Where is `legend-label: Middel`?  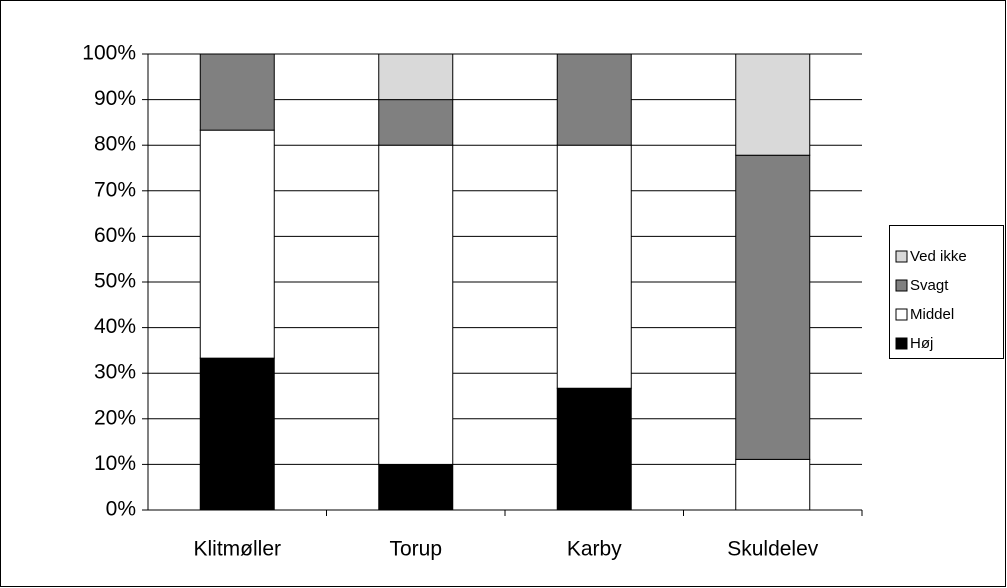 legend-label: Middel is located at coordinates (932, 314).